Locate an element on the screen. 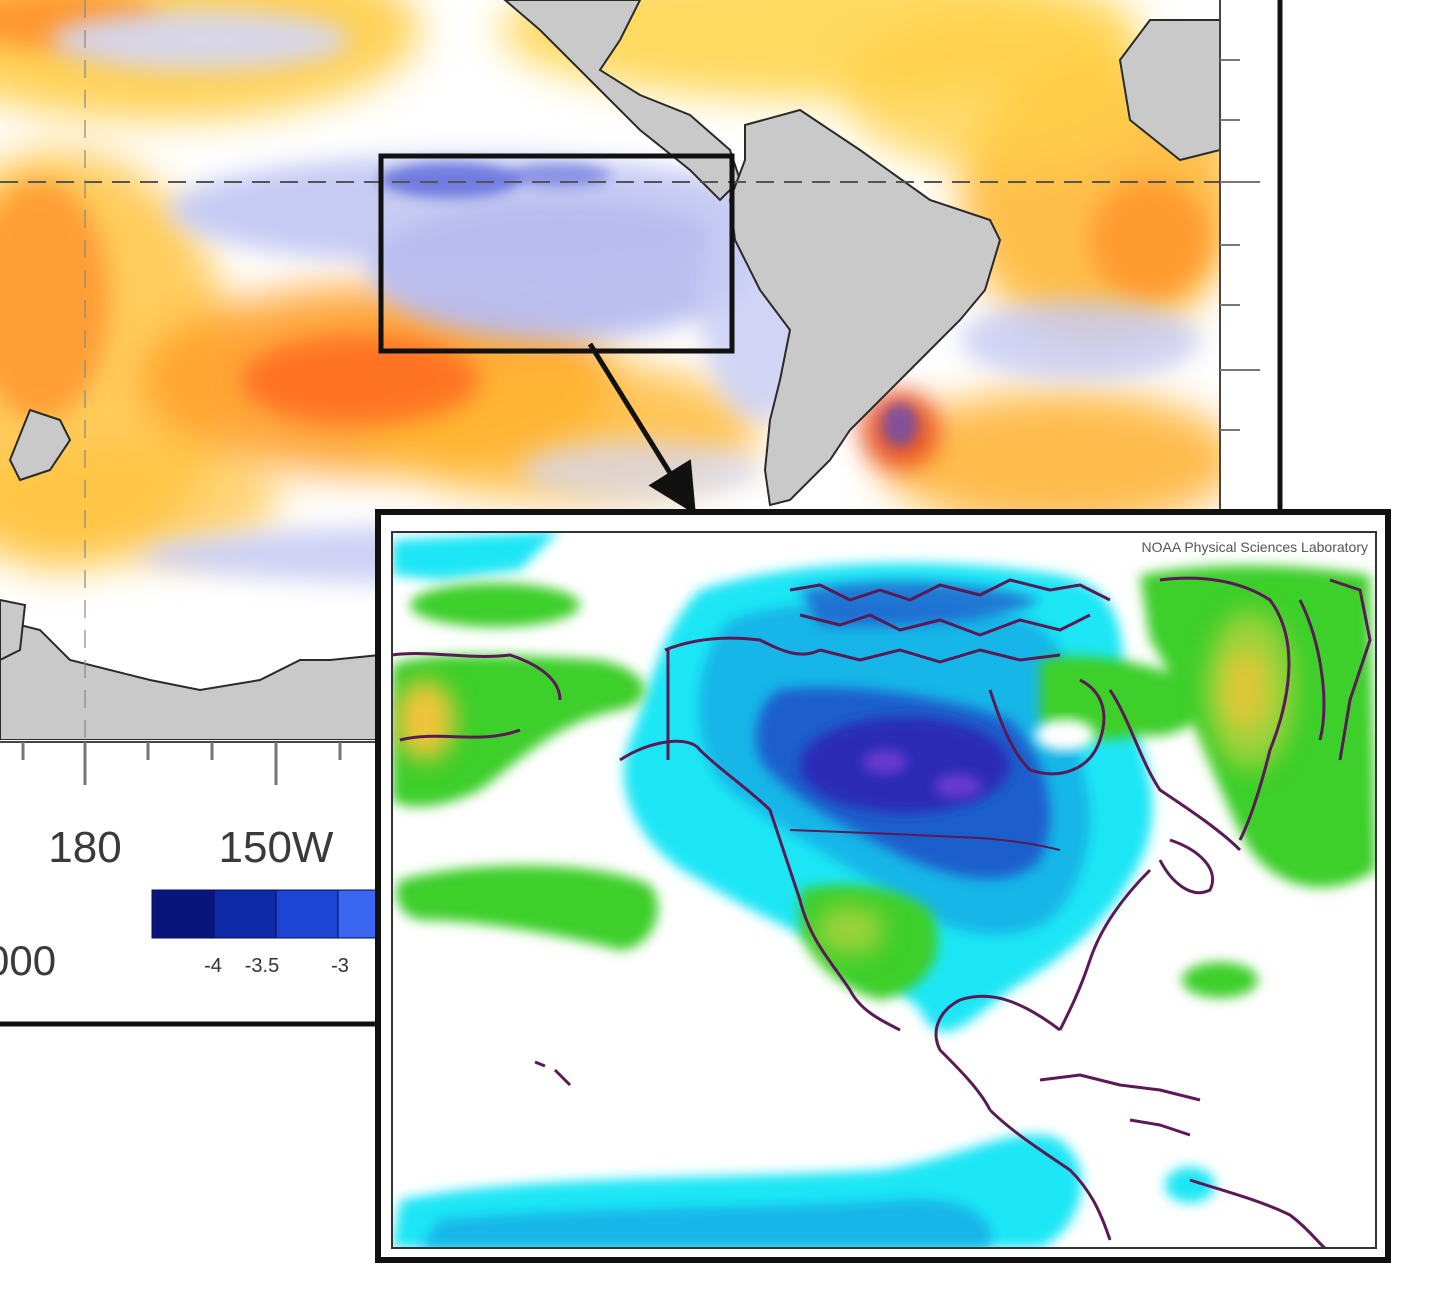 This screenshot has height=1299, width=1440. antarctica-land is located at coordinates (190, 679).